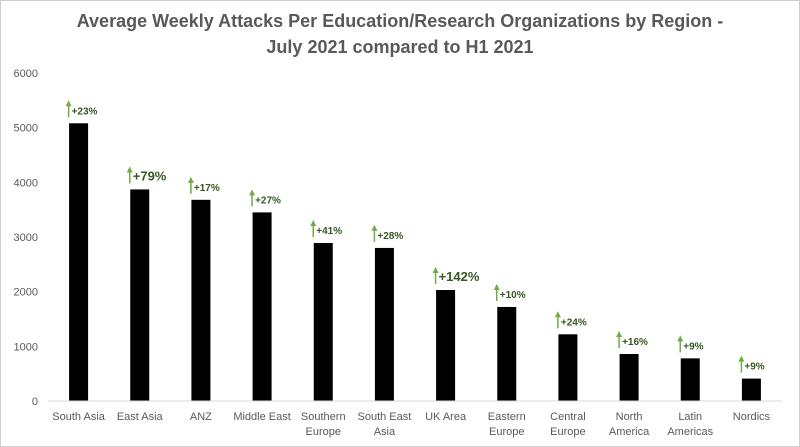  What do you see at coordinates (26, 183) in the screenshot?
I see `y-tick-label: 4000` at bounding box center [26, 183].